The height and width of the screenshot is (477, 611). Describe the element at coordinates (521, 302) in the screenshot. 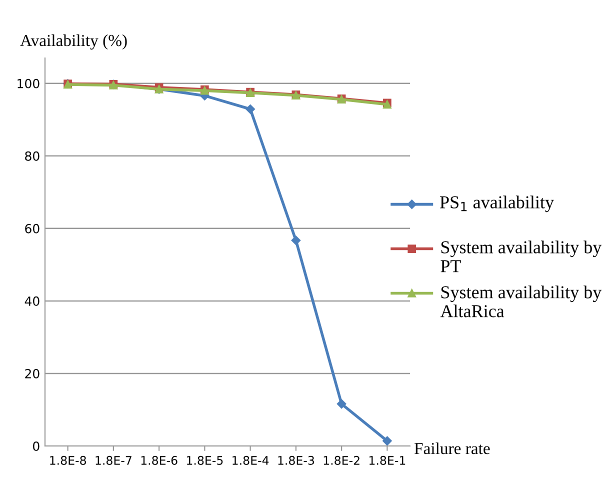

I see `legend-label: System availability by AltaRica` at that location.